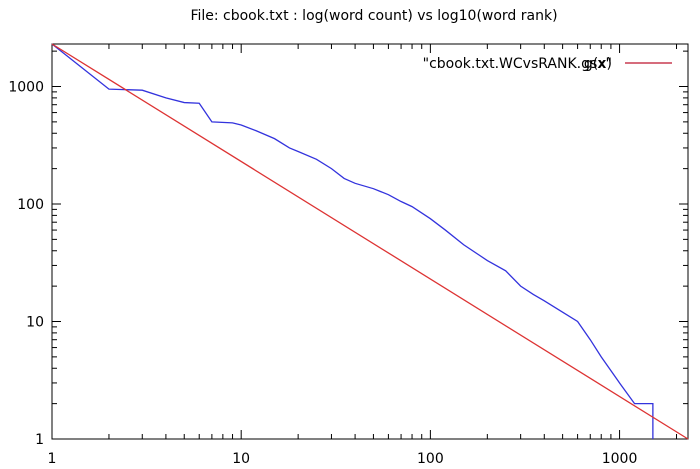  I want to click on y-tick-label: 1, so click(39, 440).